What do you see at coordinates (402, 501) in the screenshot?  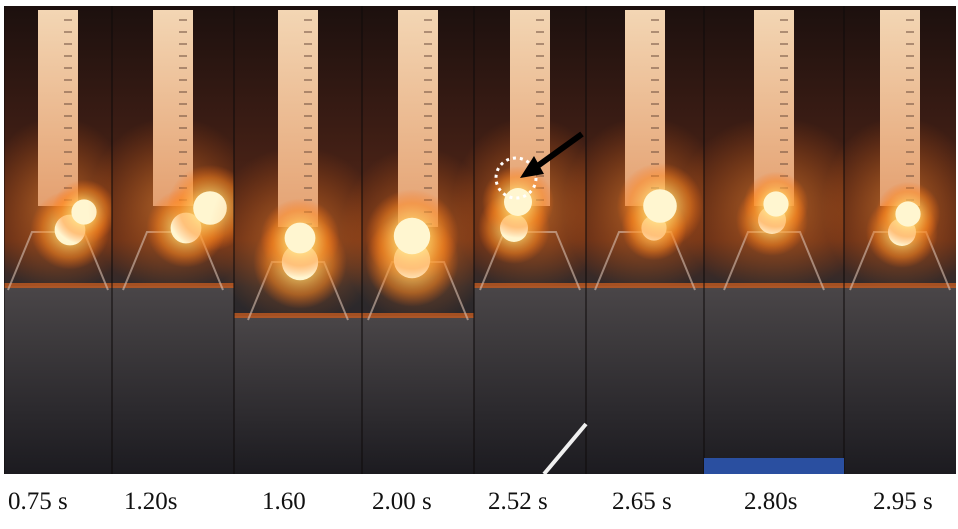 I see `frame-4-time-label: 2.00 s` at bounding box center [402, 501].